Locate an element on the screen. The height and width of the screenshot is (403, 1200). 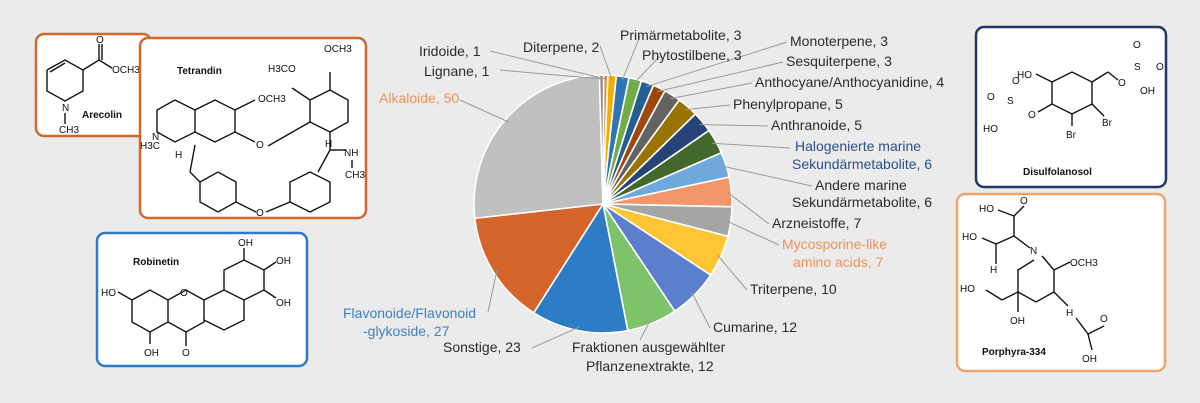
tetrandin-atom-ch3: CH3 is located at coordinates (355, 175).